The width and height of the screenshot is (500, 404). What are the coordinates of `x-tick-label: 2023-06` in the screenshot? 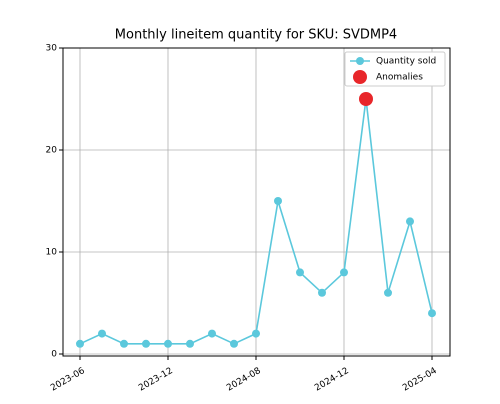 It's located at (68, 380).